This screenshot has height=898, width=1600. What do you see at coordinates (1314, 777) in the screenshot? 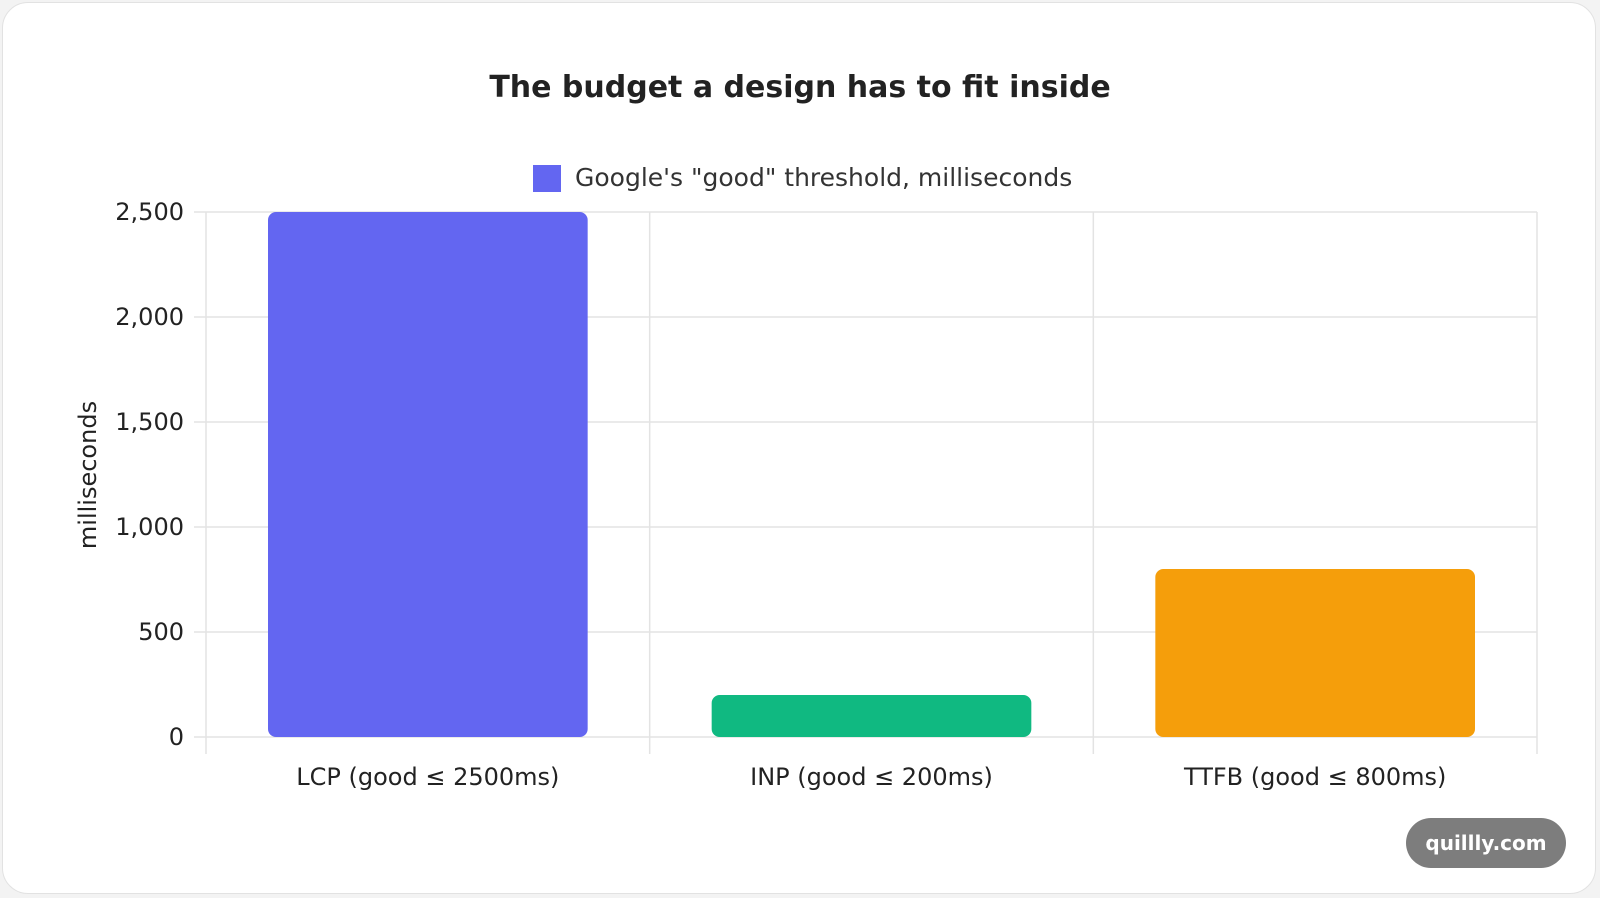
I see `x-tick-label-2: TTFB (good ≤ 800ms)` at bounding box center [1314, 777].